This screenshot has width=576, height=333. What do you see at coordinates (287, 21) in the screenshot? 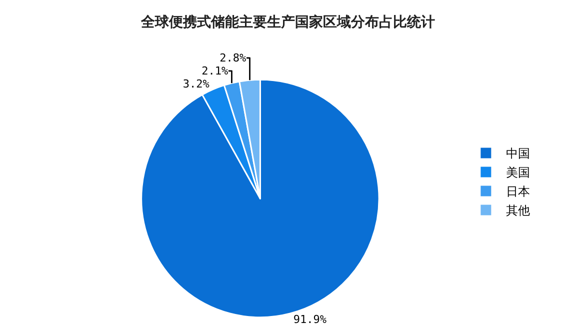
I see `chart-title: 全球便携式储能主要生产国家区域分布占比统计` at bounding box center [287, 21].